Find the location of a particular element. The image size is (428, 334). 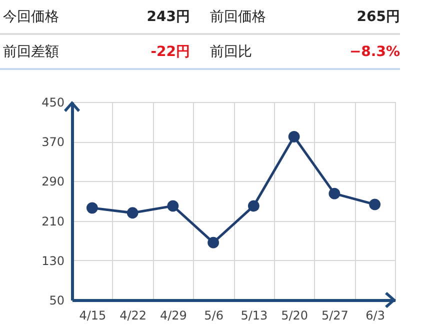

text: 前回差額 is located at coordinates (31, 51).